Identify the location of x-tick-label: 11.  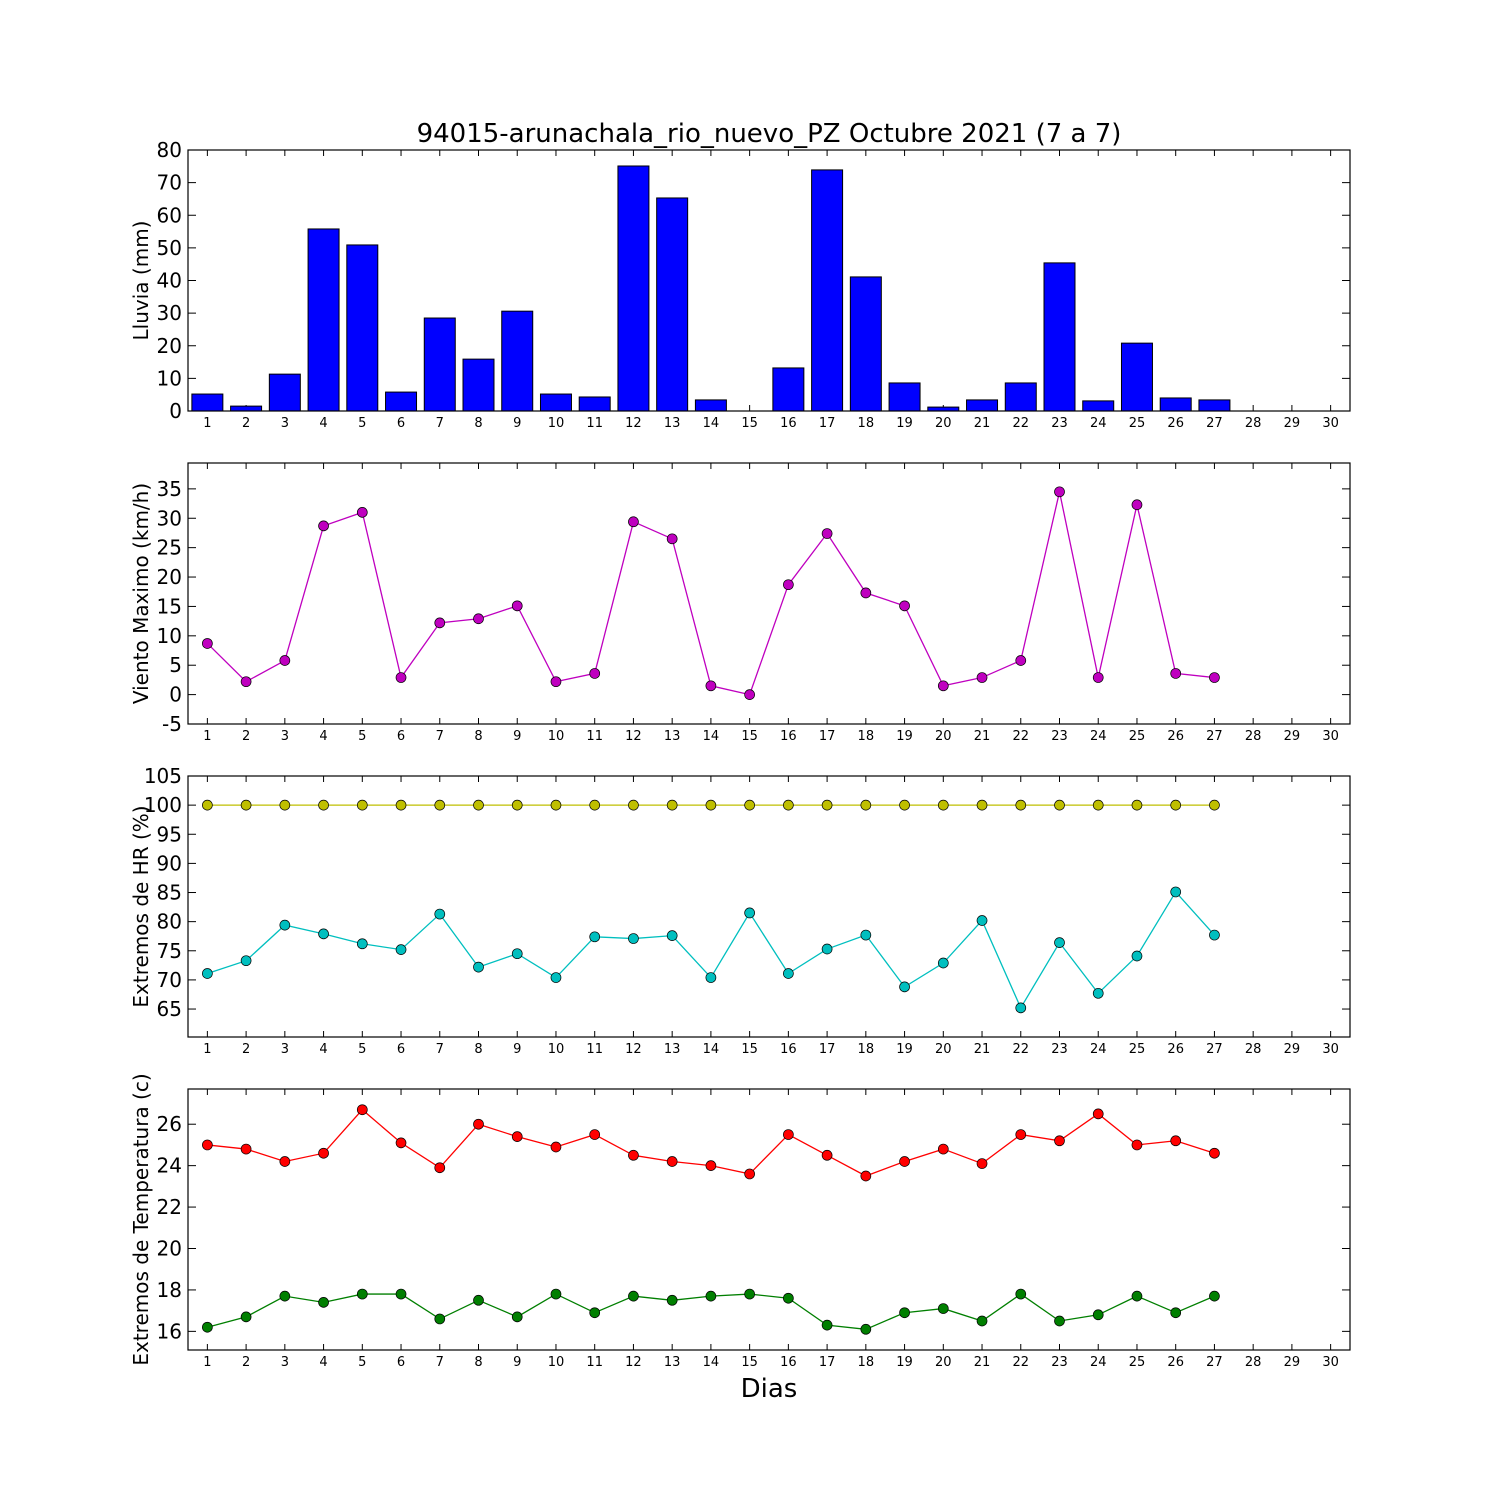
(594, 1362).